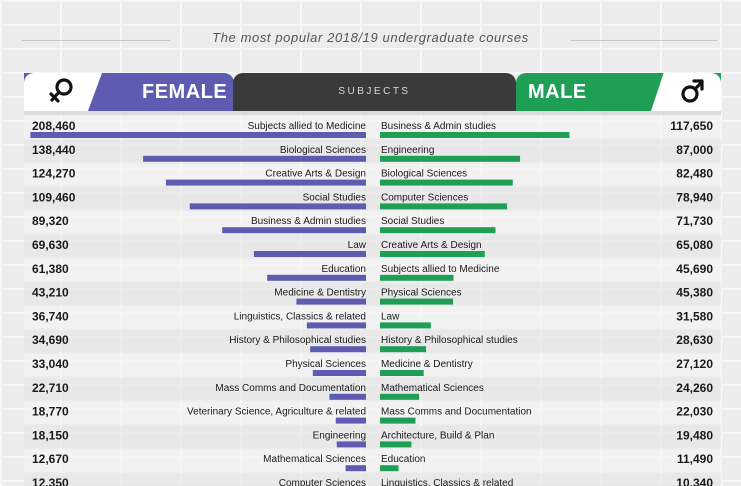 This screenshot has width=741, height=486. I want to click on subjects-label: SUBJECTS, so click(374, 91).